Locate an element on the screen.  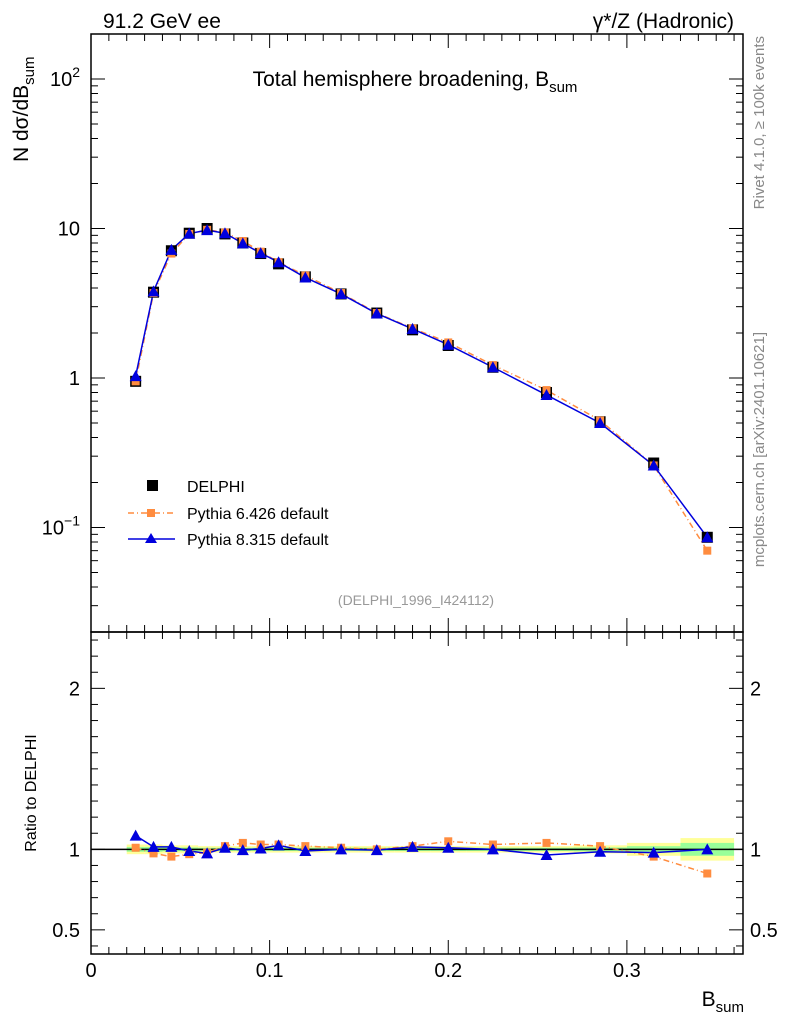
x-tick-label: 0.1 is located at coordinates (270, 971).